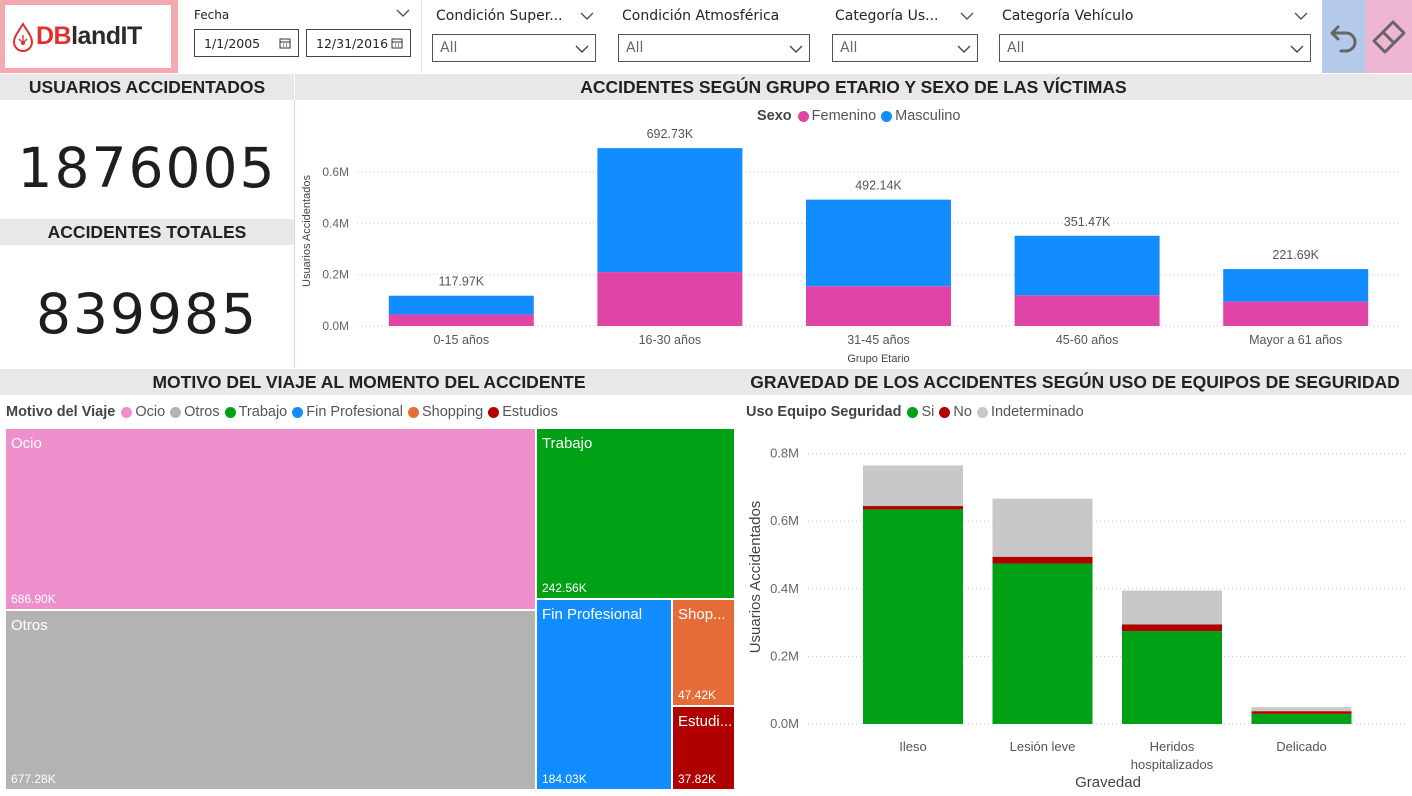 The height and width of the screenshot is (796, 1412). Describe the element at coordinates (54, 36) in the screenshot. I see `logo-text-db: DB` at that location.